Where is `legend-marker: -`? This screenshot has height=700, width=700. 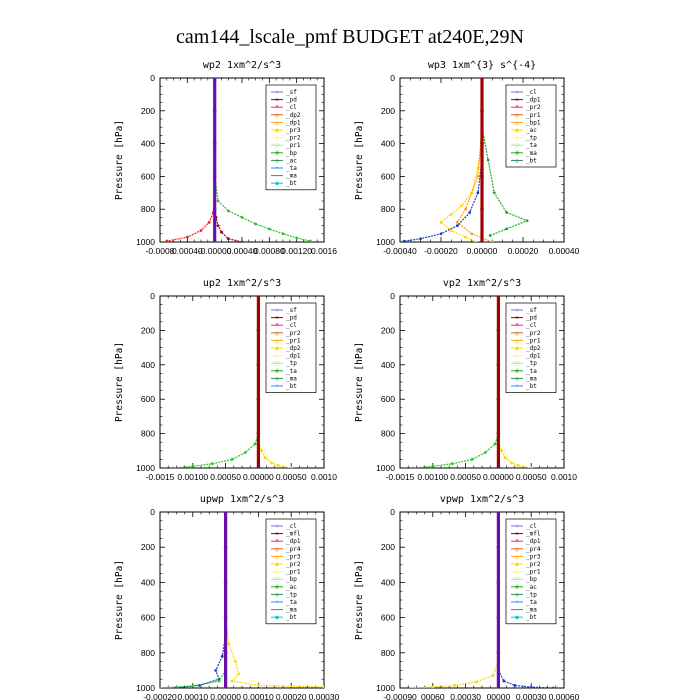
legend-marker: - is located at coordinates (517, 610).